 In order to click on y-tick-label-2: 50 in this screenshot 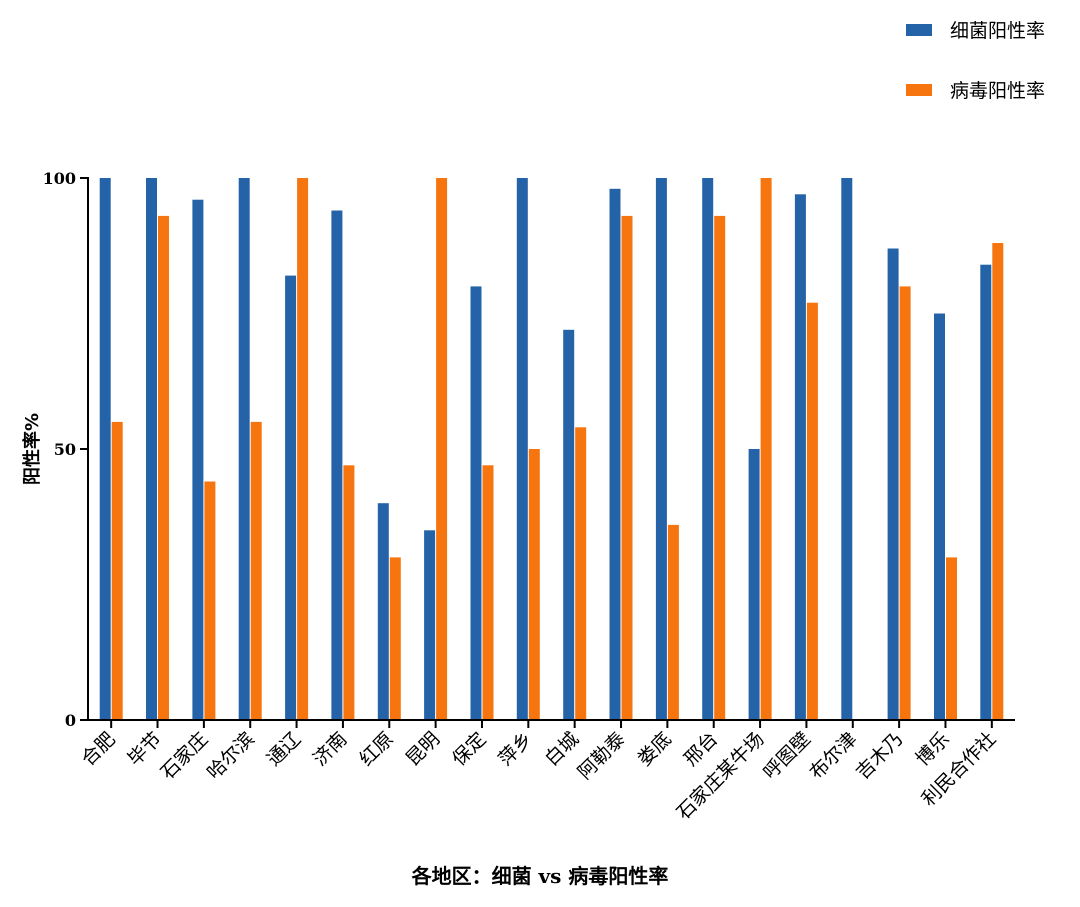, I will do `click(65, 449)`.